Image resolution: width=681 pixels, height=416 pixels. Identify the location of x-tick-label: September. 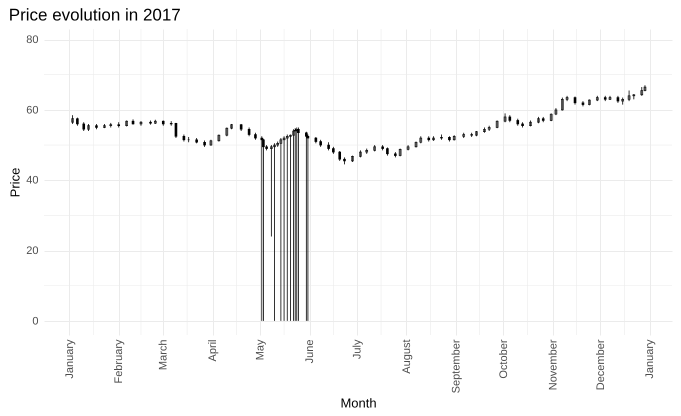
(456, 366).